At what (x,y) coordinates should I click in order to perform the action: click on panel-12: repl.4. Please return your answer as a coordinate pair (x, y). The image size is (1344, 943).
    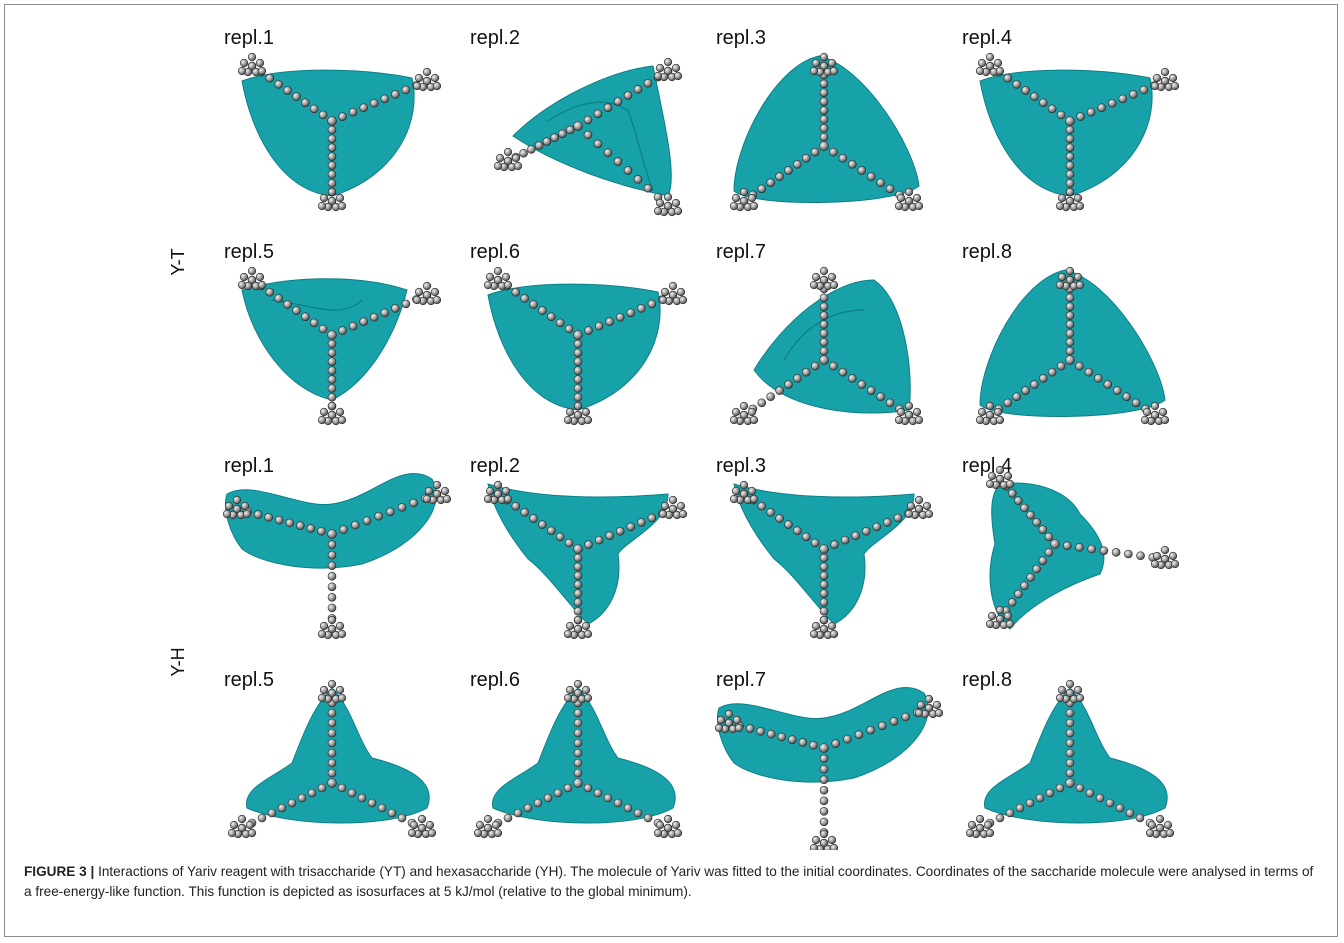
    Looking at the image, I should click on (1071, 542).